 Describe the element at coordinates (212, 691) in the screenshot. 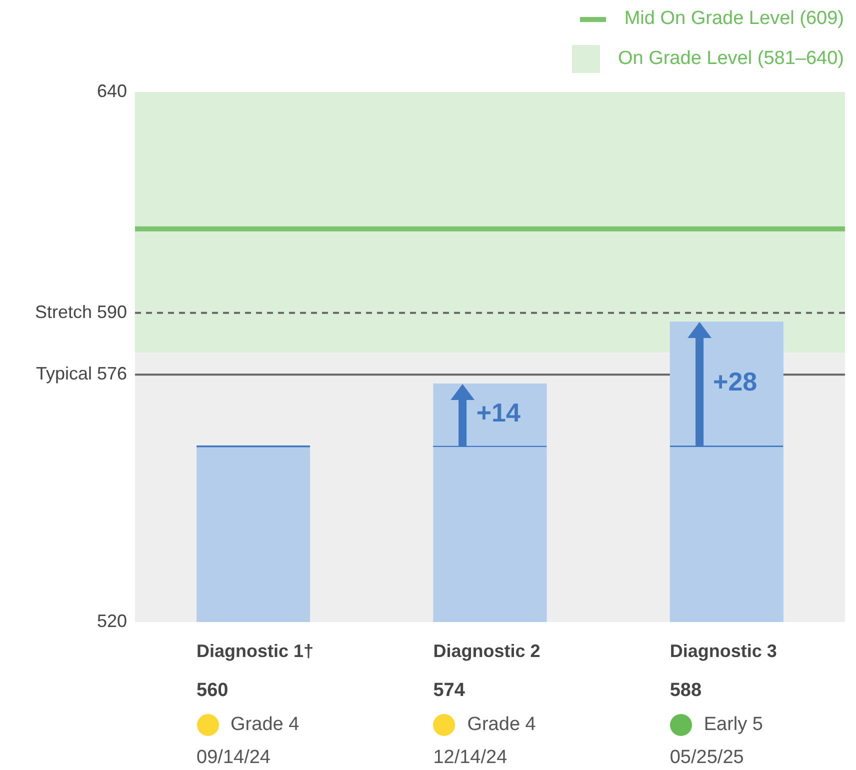

I see `data-label: 560` at that location.